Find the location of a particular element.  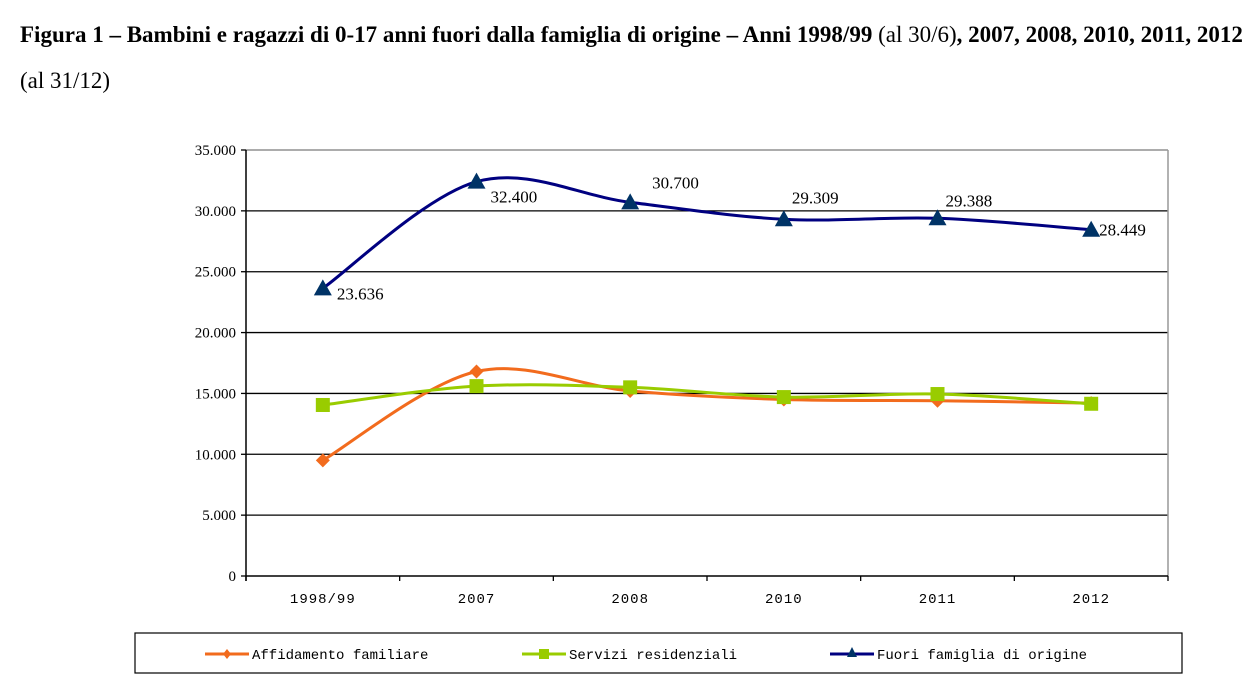

x-tick-label: 2008 is located at coordinates (630, 600).